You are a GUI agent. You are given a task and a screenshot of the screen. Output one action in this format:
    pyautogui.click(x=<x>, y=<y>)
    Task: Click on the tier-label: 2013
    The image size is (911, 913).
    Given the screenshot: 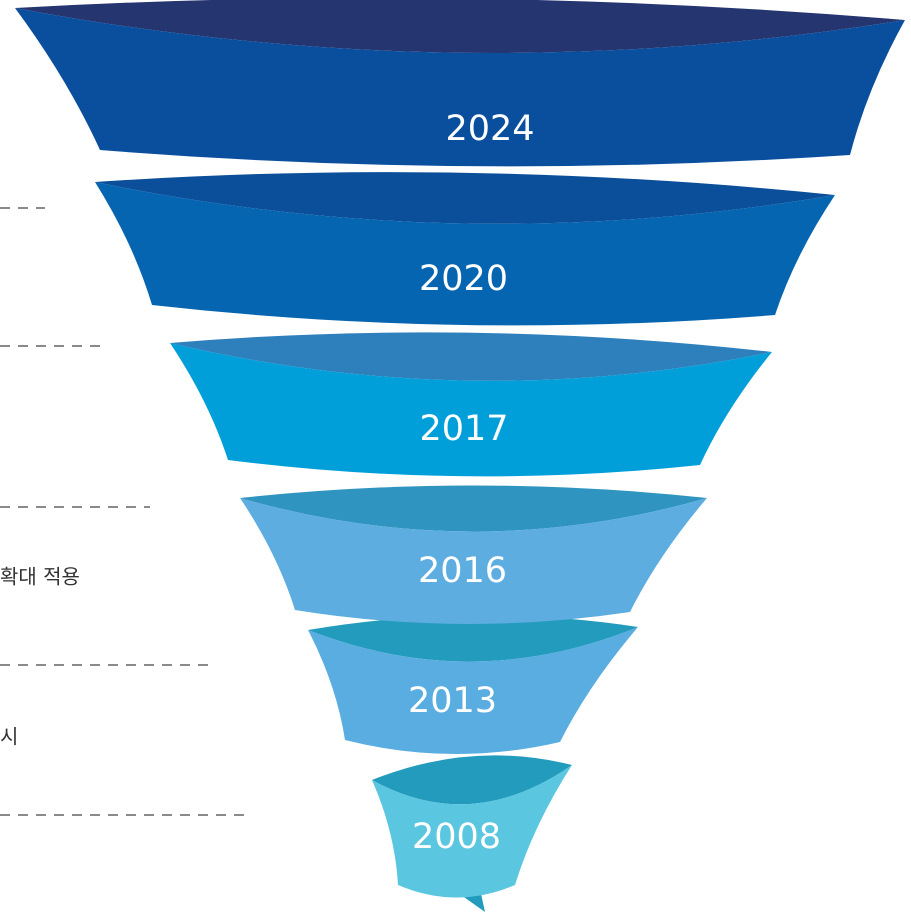 What is the action you would take?
    pyautogui.click(x=452, y=701)
    